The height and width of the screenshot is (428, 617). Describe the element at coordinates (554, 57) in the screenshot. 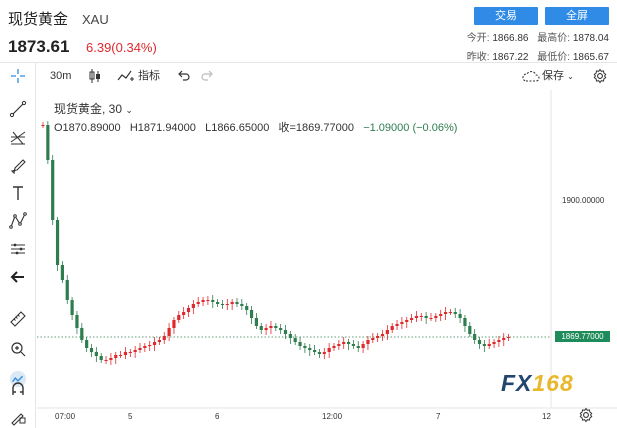

I see `stat-label: 最低价:` at that location.